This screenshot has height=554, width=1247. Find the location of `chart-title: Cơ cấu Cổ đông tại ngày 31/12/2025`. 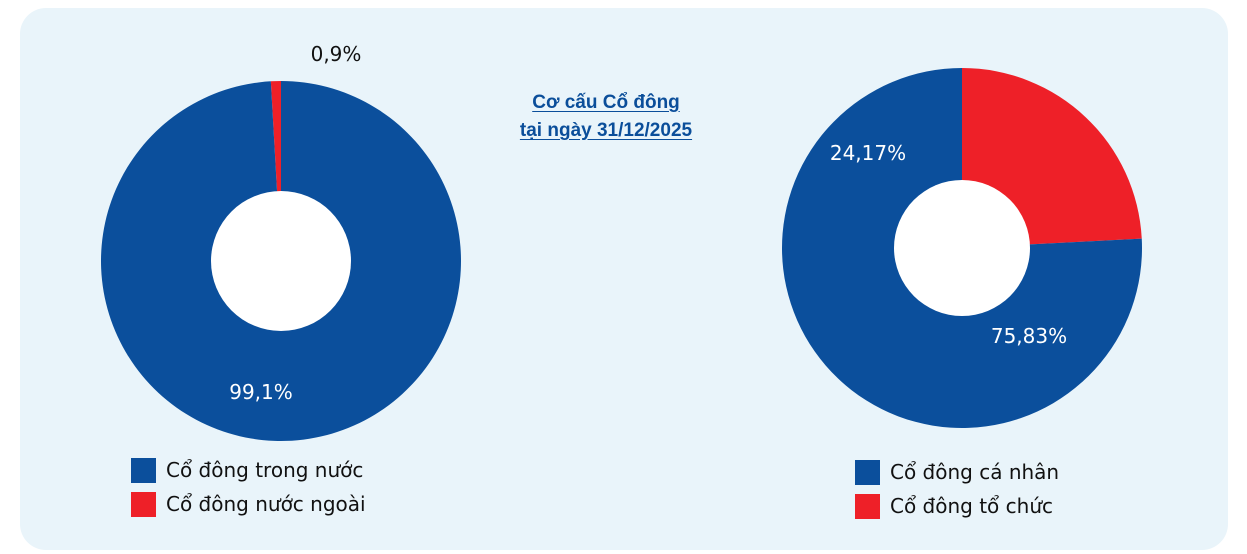

chart-title: Cơ cấu Cổ đông tại ngày 31/12/2025 is located at coordinates (606, 117).